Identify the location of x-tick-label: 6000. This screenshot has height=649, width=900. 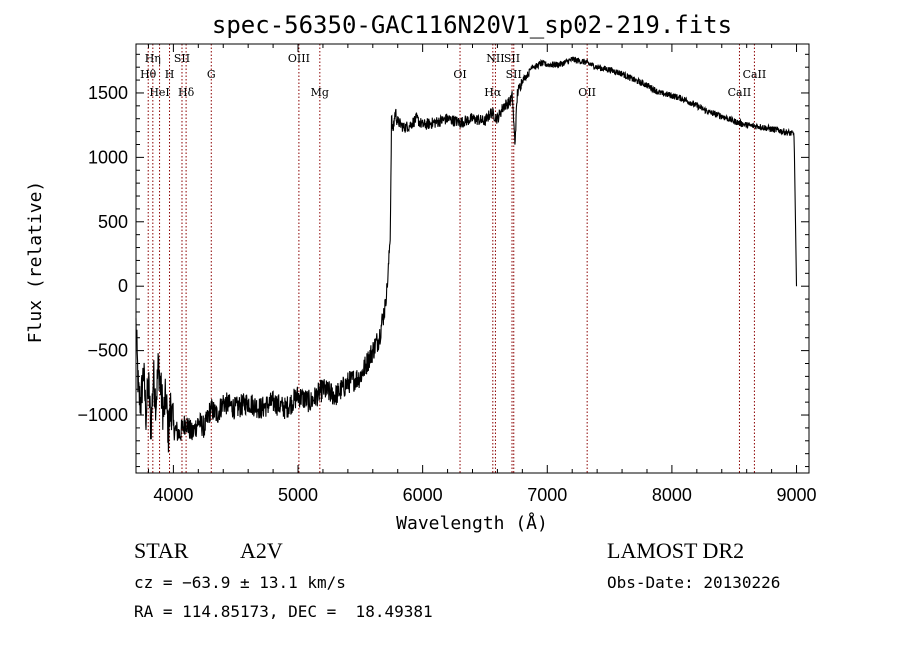
(423, 495).